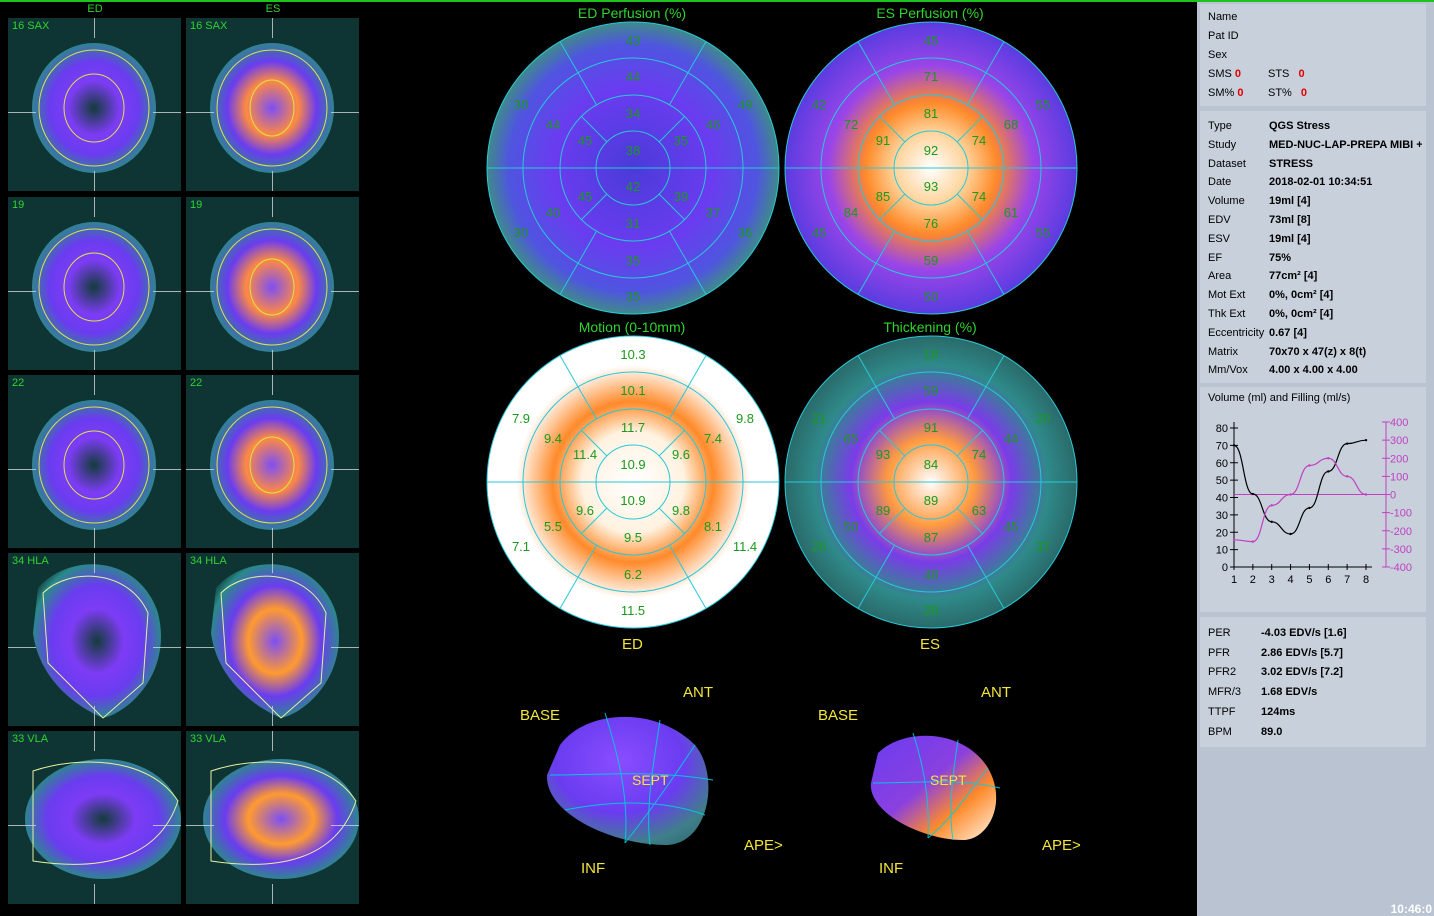  I want to click on filling-value: 89.0, so click(1272, 731).